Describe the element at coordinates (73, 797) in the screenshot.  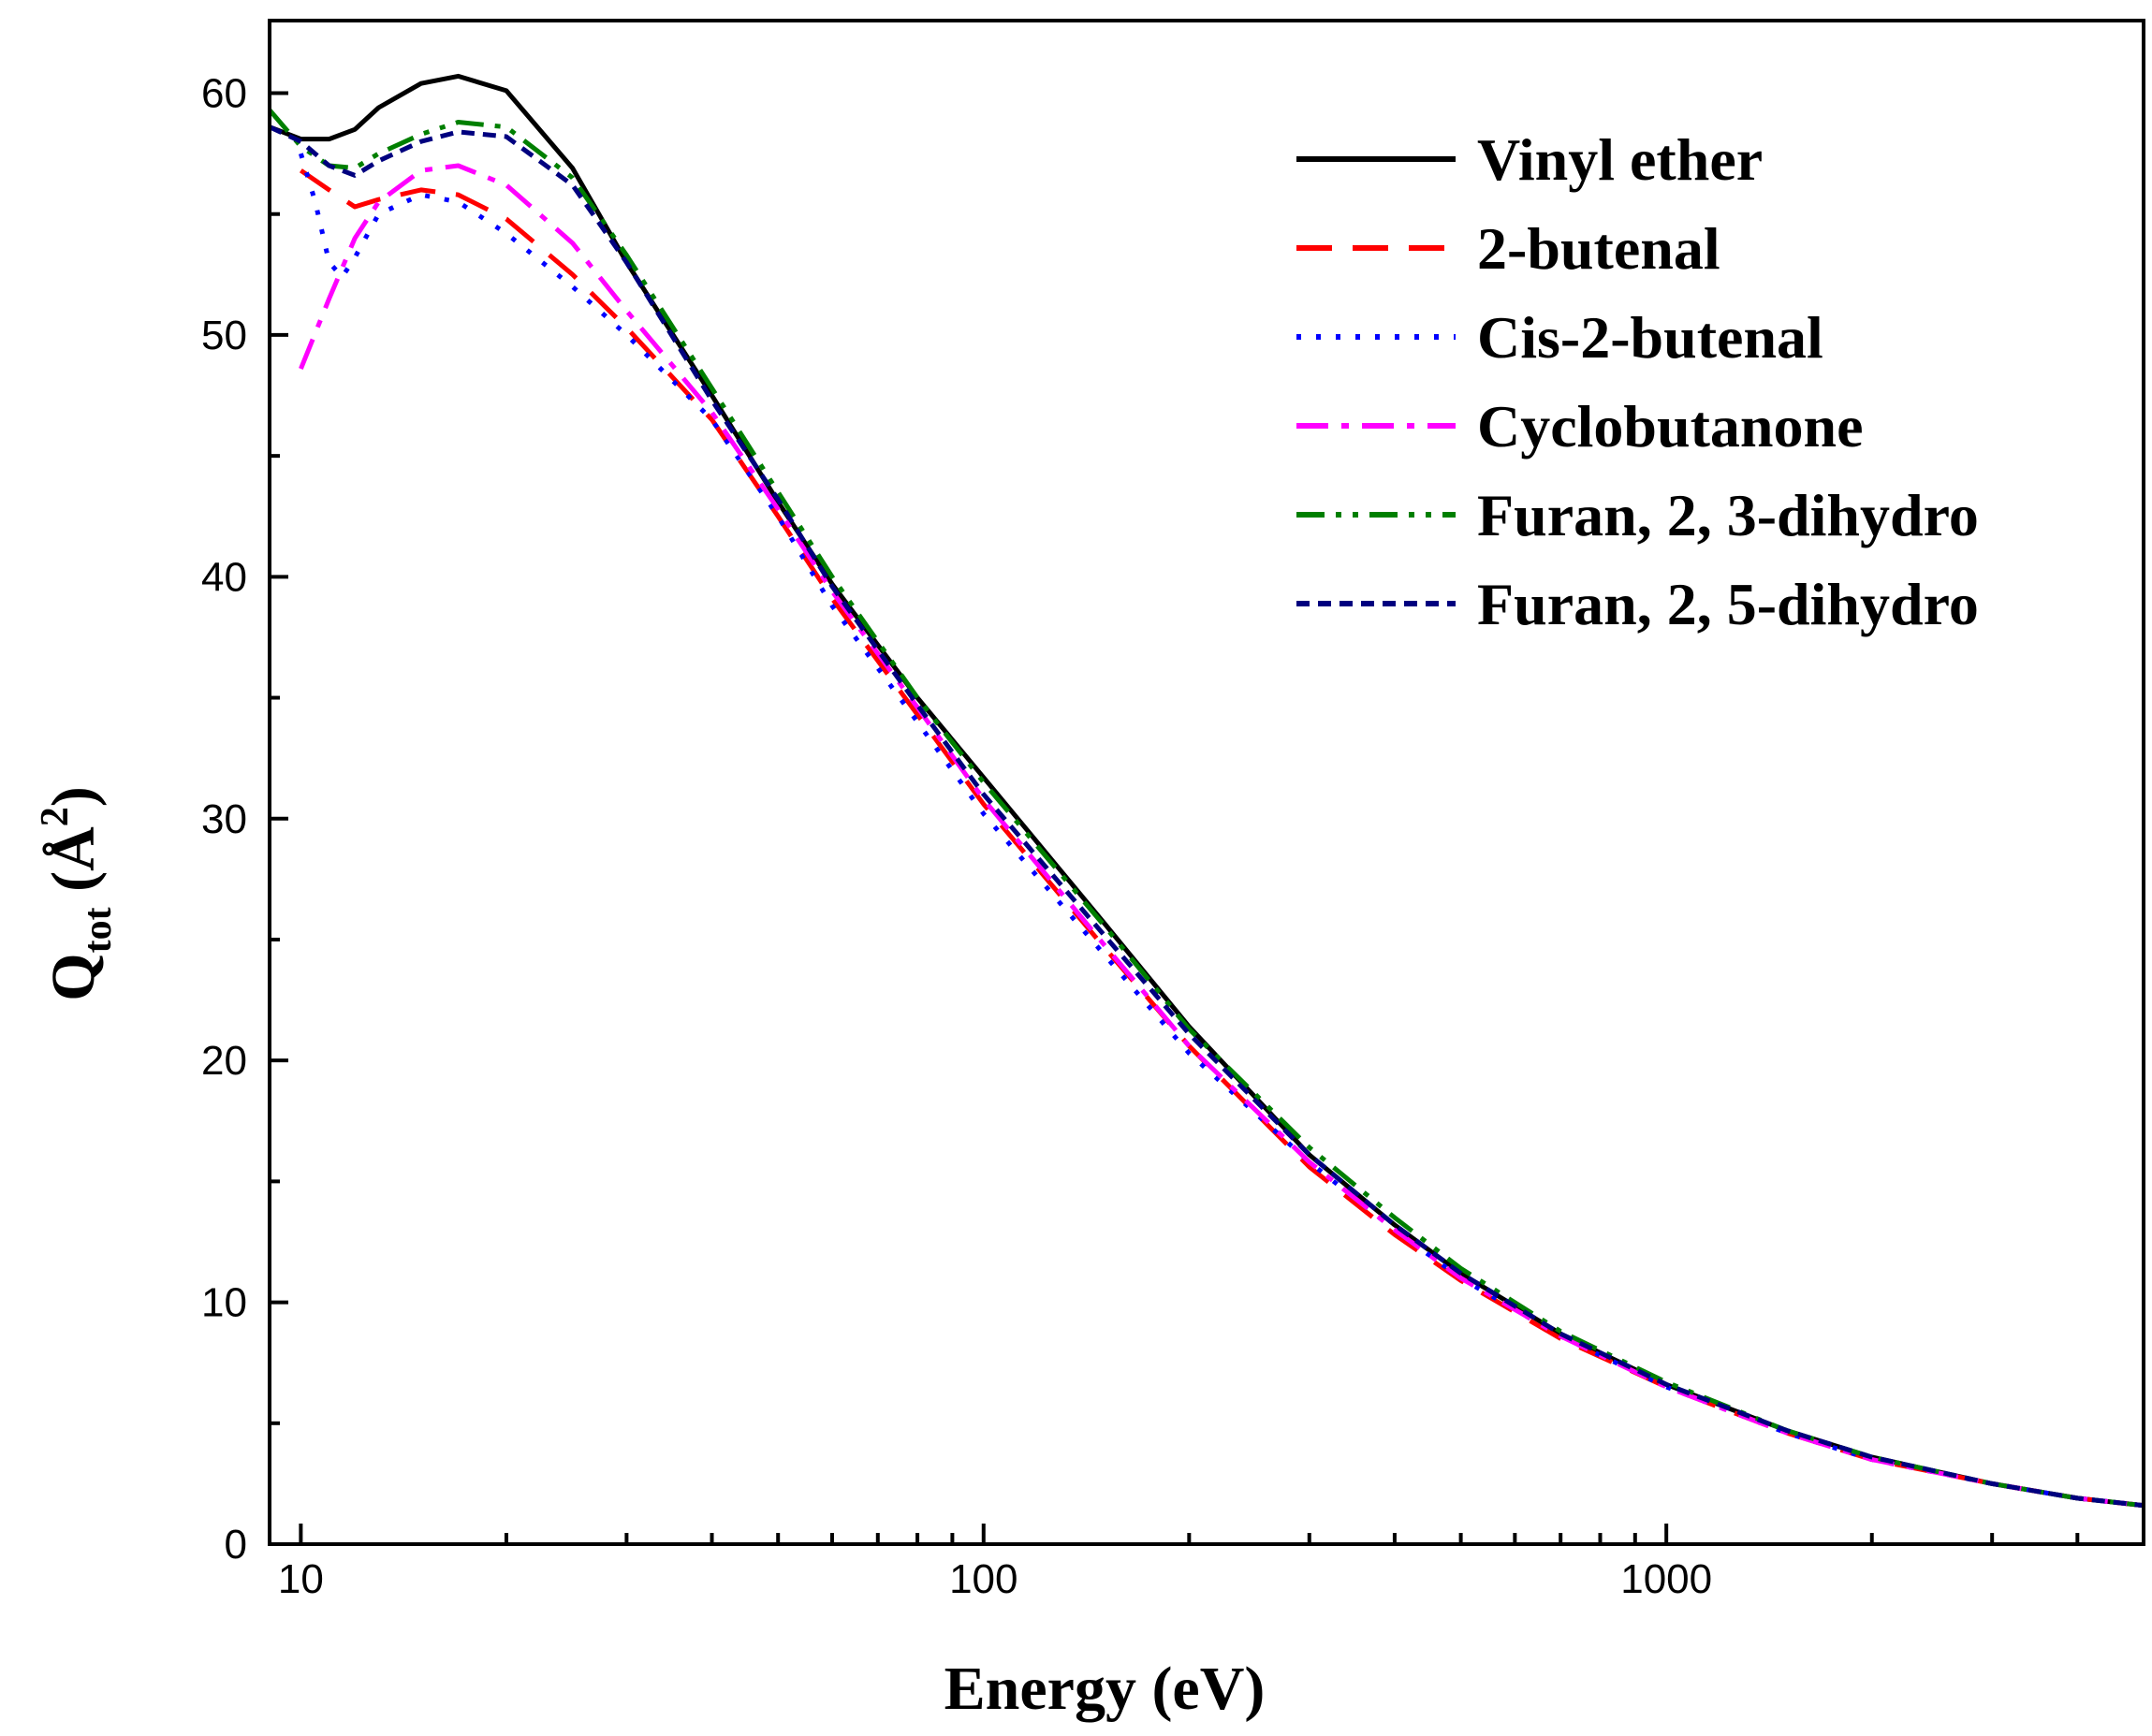
I see `y-axis-title-unit-close: )` at that location.